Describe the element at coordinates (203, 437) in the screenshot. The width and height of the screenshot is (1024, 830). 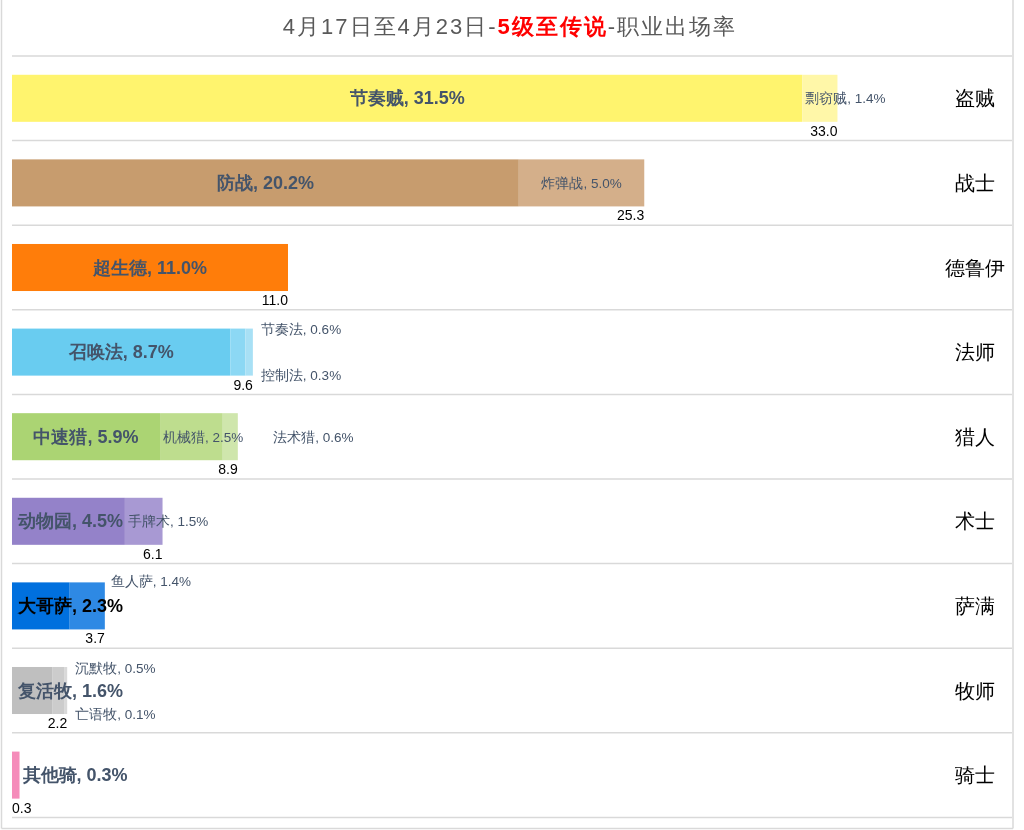
I see `data-label: 机械猎, 2.5%` at that location.